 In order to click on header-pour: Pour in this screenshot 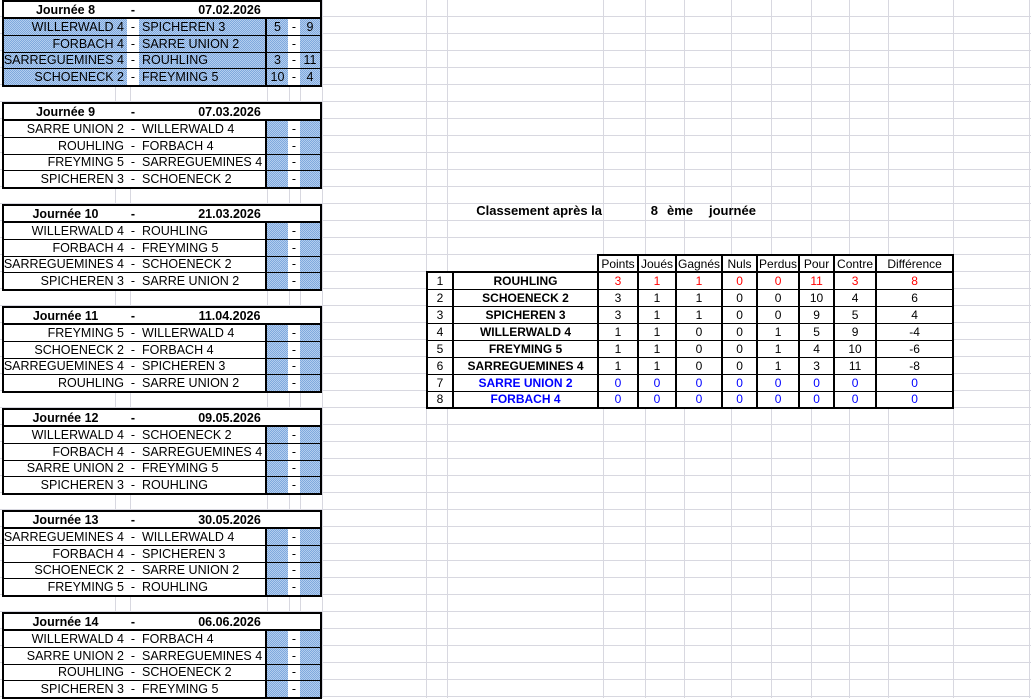, I will do `click(817, 263)`.